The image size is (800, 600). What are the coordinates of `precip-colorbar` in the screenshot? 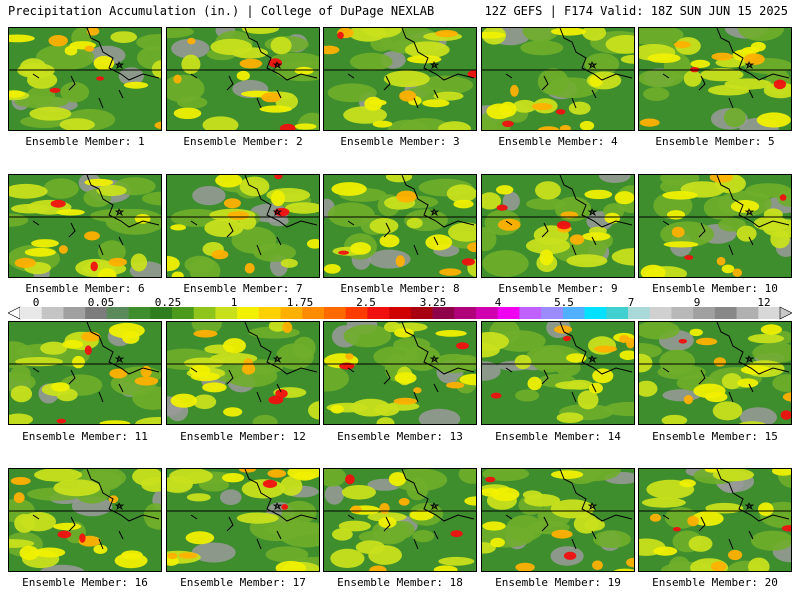 It's located at (400, 313).